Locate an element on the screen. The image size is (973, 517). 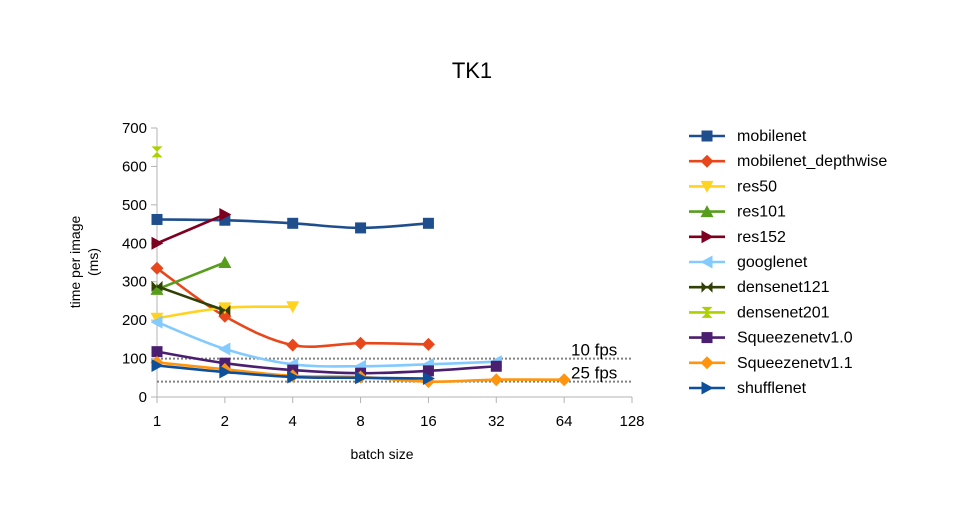
legend-label: densenet201 is located at coordinates (783, 312).